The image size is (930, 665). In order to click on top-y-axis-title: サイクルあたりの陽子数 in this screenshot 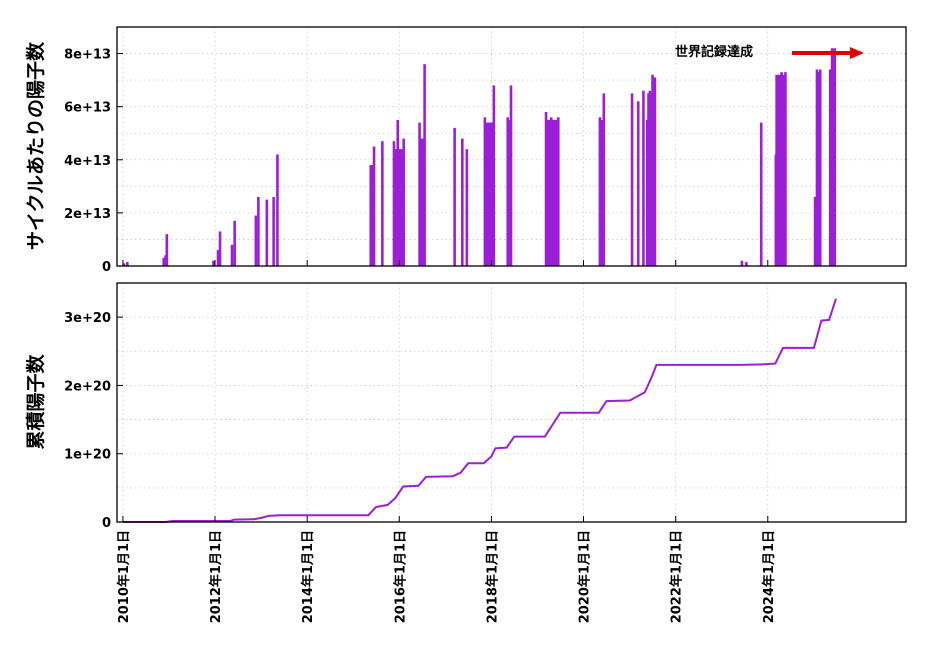, I will do `click(35, 145)`.